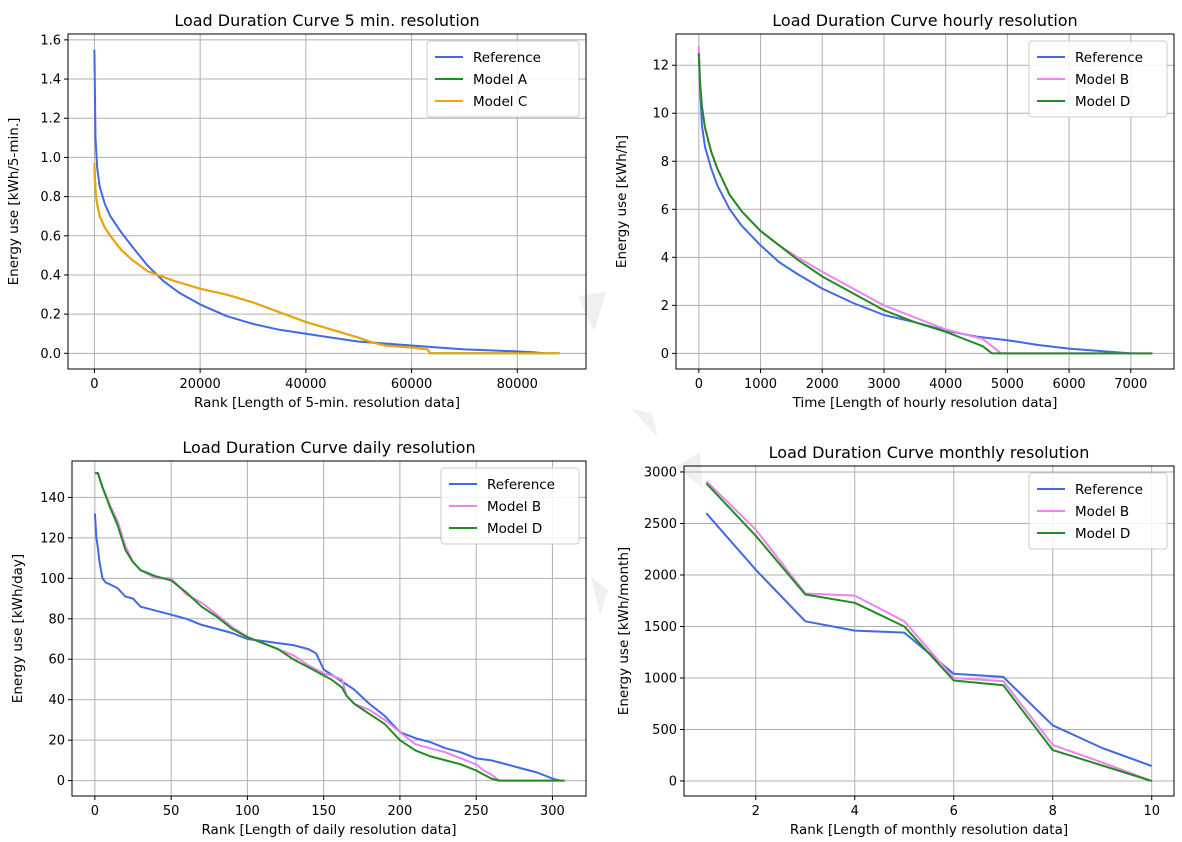  What do you see at coordinates (50, 275) in the screenshot?
I see `y-tick-label: 0.4` at bounding box center [50, 275].